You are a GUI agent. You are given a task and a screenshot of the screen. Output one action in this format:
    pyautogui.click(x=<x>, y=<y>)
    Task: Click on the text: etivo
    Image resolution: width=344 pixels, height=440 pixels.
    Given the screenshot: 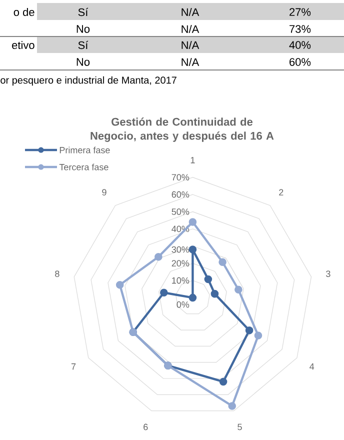 What is the action you would take?
    pyautogui.click(x=23, y=45)
    